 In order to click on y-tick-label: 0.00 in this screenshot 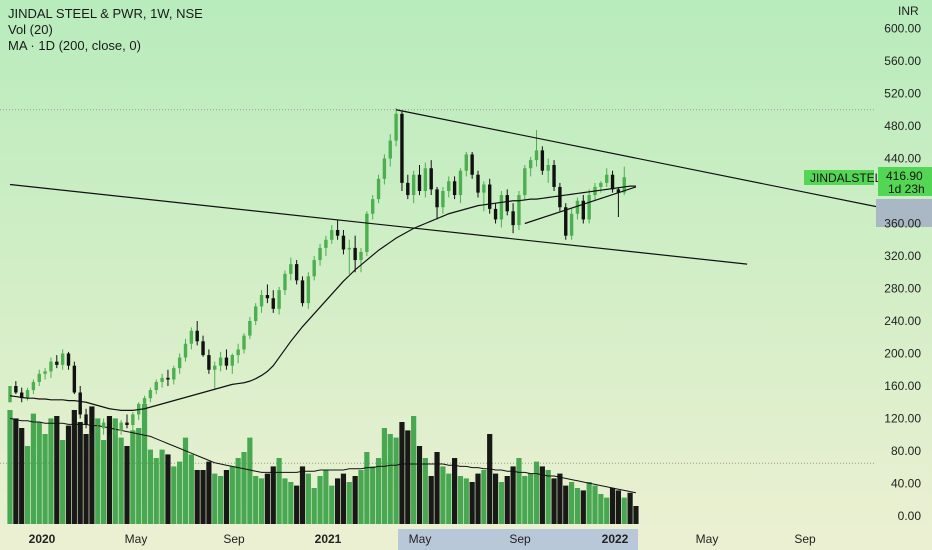, I will do `click(910, 516)`.